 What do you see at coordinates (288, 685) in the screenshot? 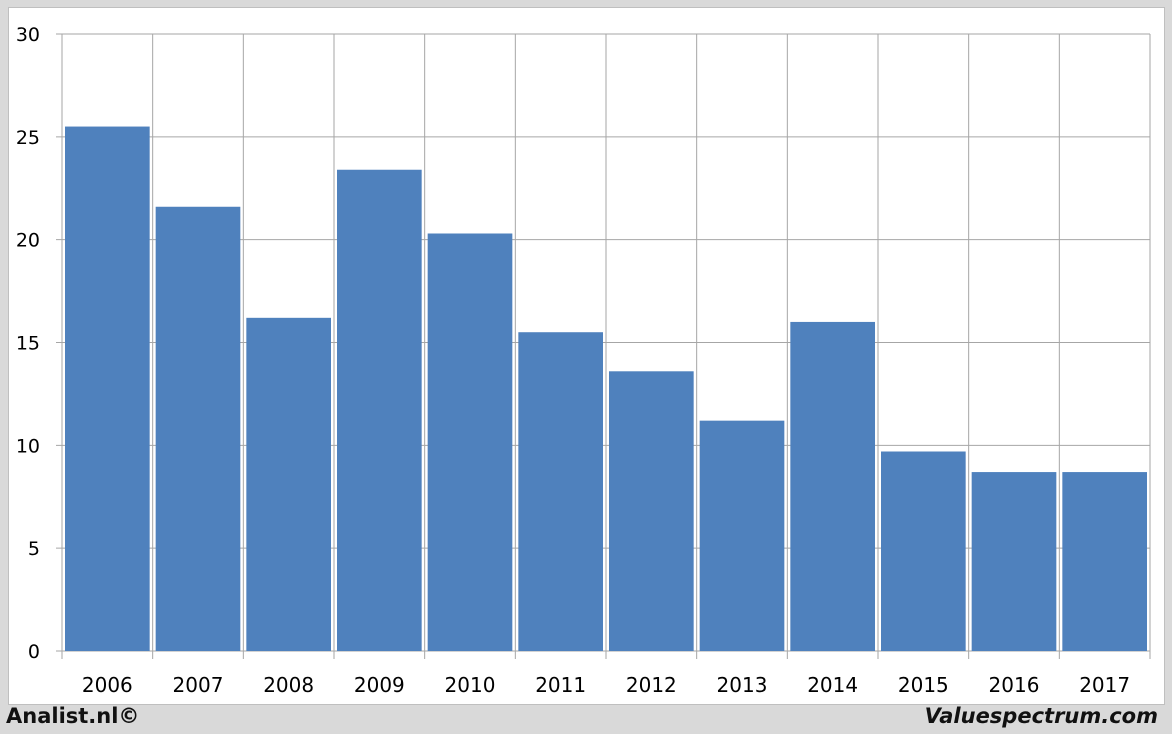
I see `x-tick-label: 2008` at bounding box center [288, 685].